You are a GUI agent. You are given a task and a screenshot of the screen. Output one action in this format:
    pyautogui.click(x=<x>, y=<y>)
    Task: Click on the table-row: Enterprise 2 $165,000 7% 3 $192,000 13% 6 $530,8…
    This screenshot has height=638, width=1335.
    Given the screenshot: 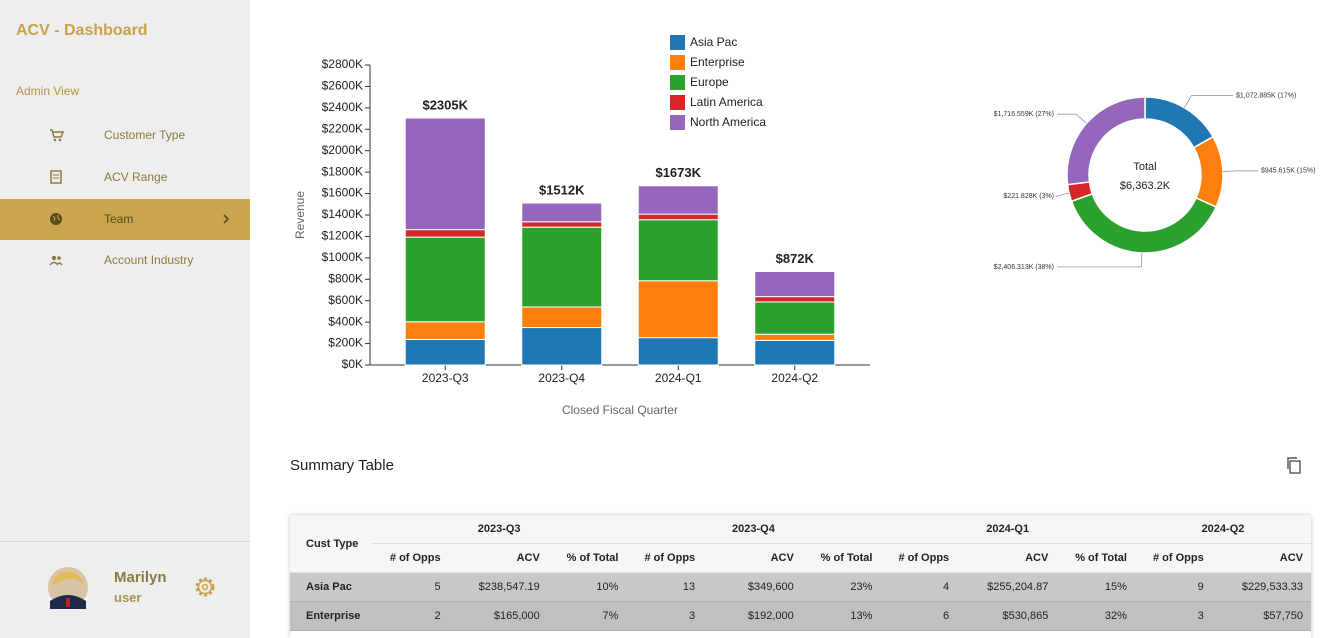 What is the action you would take?
    pyautogui.click(x=800, y=616)
    